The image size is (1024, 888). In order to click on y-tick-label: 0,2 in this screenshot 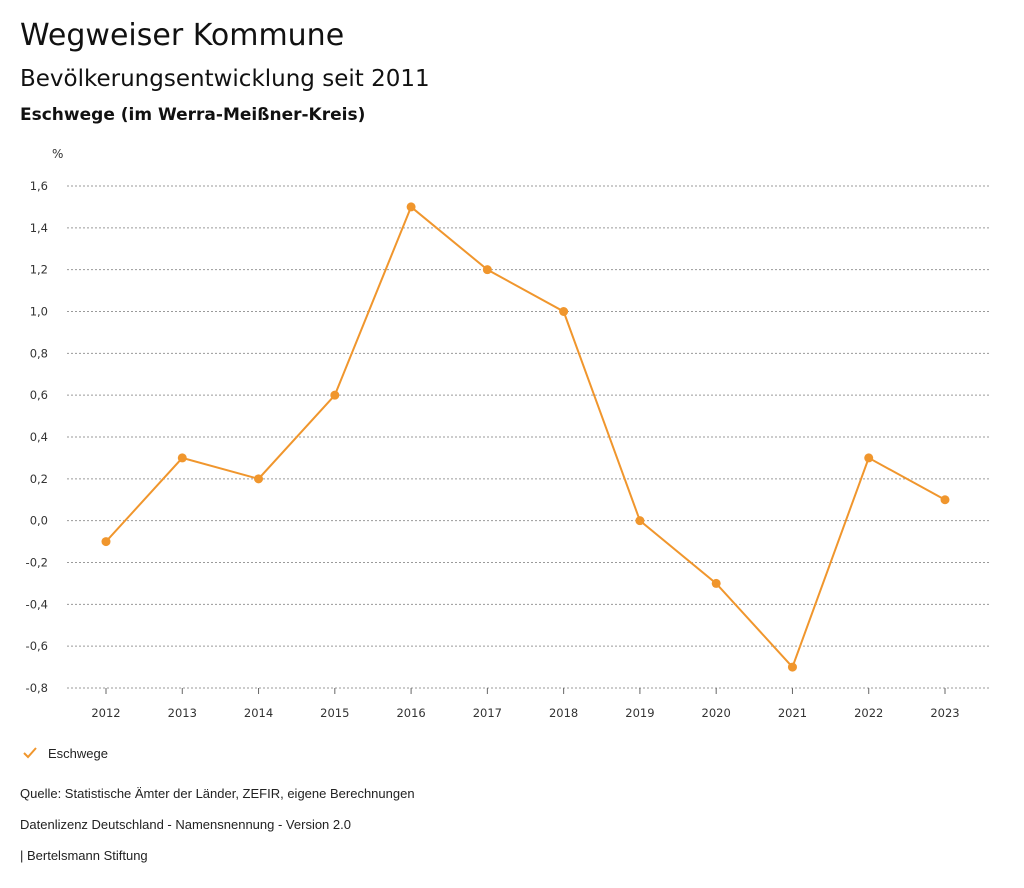, I will do `click(39, 479)`.